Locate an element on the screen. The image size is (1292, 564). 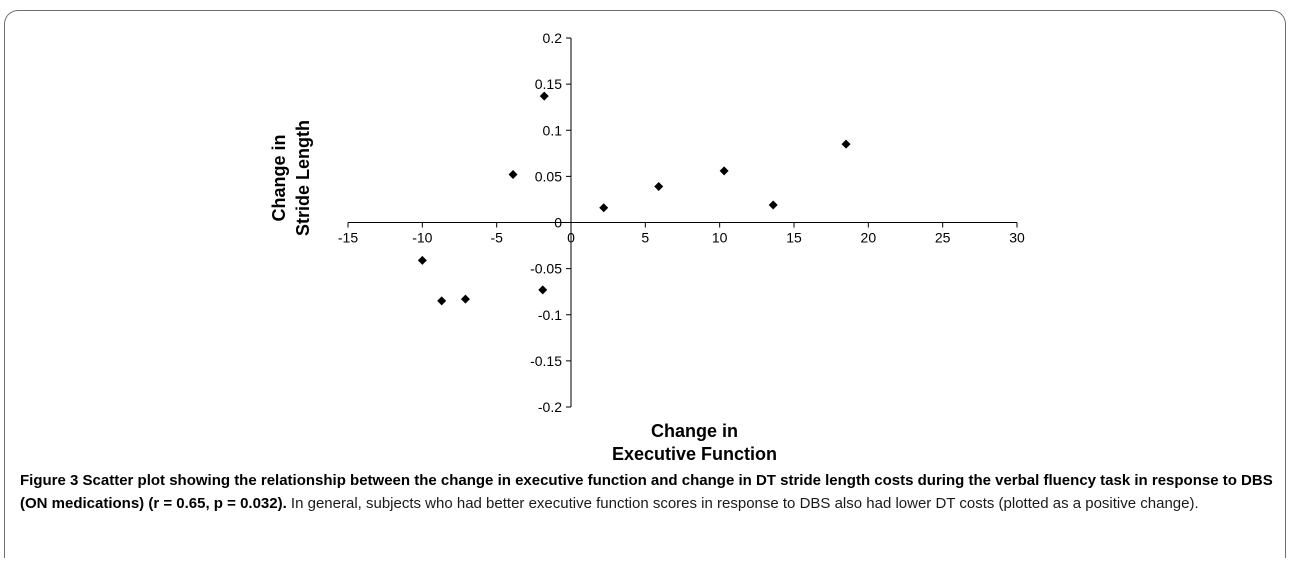
y-tick-label: -0.2 is located at coordinates (550, 407).